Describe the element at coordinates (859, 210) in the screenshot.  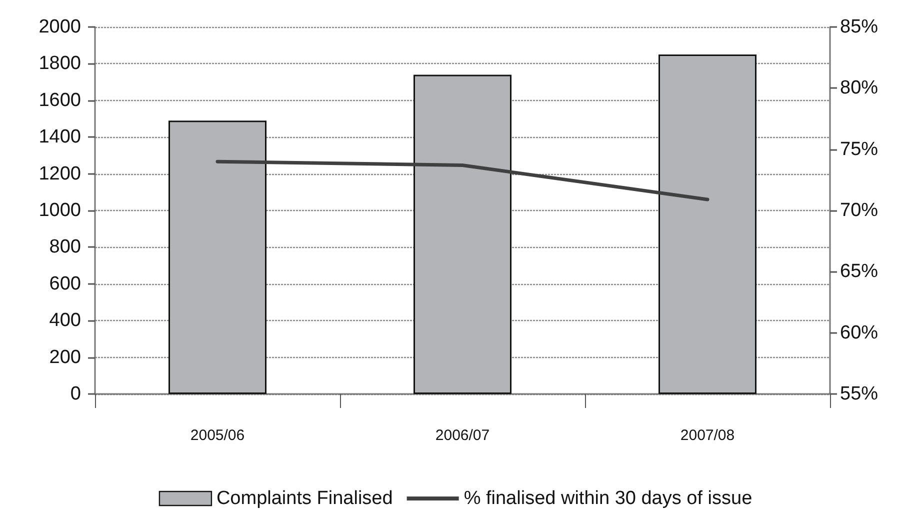
I see `y2-tick-label: 70%` at that location.